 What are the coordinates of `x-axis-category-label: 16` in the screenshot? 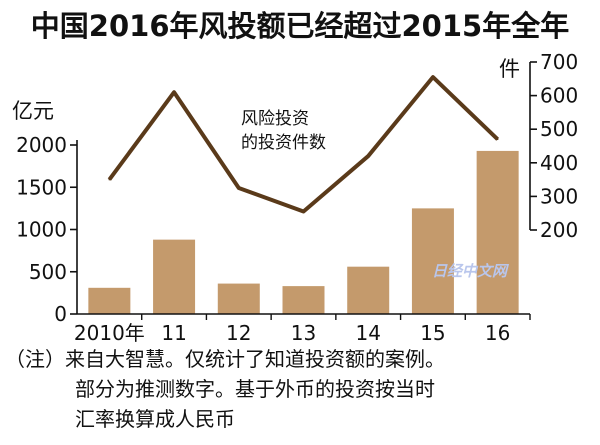 It's located at (497, 333).